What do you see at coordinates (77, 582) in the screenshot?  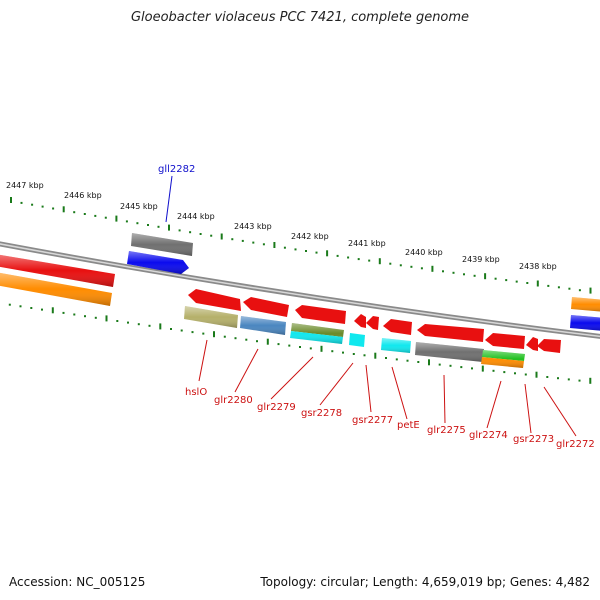 I see `accession-text: Accession: NC_005125` at bounding box center [77, 582].